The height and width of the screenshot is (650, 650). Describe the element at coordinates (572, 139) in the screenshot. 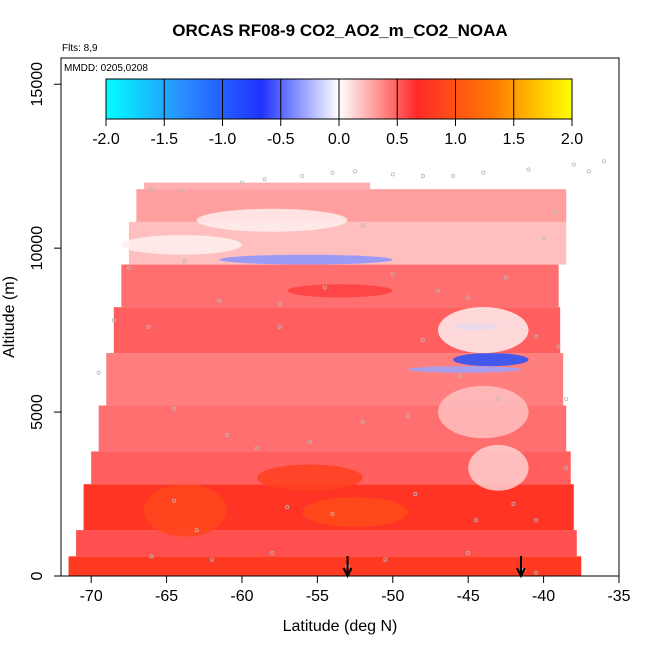

I see `colorbar-tick-label: 2.0` at that location.